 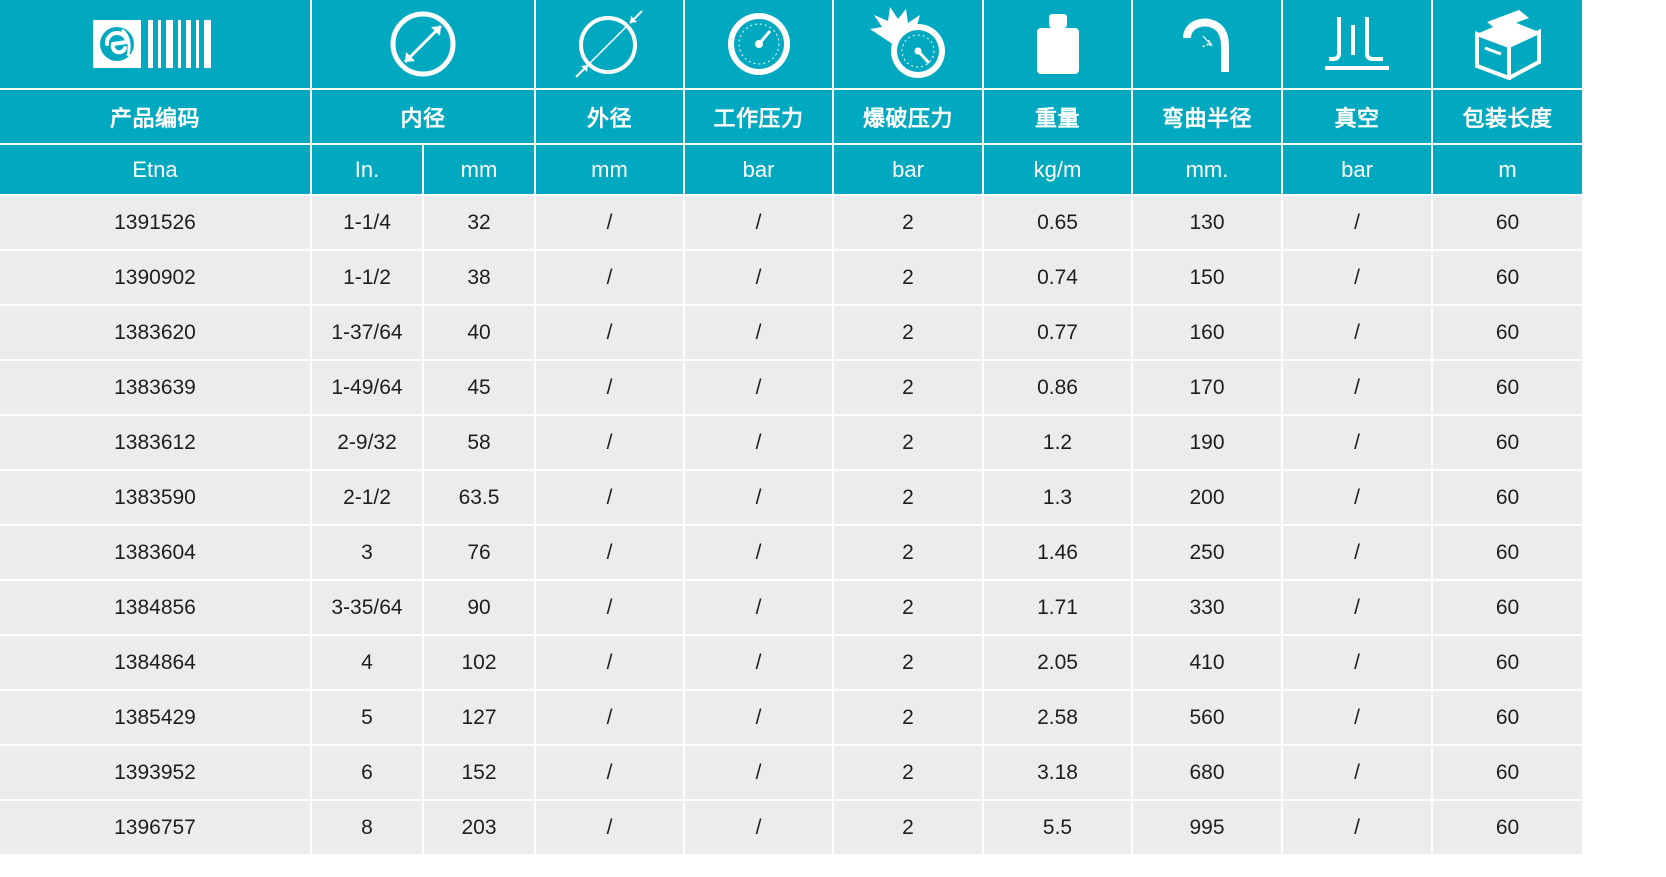 I want to click on table-cell-weight: 3.18, so click(x=1057, y=772).